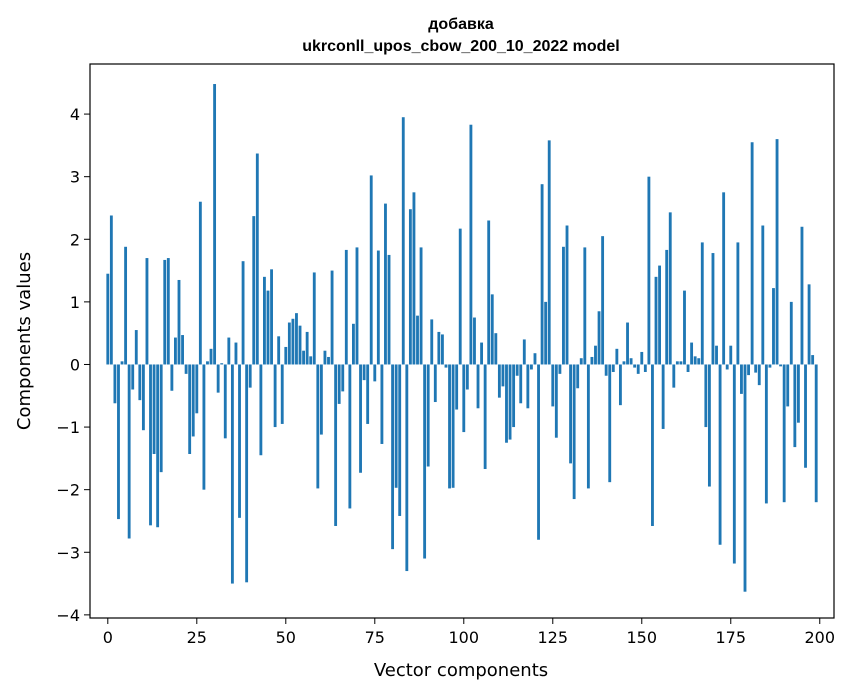 Image resolution: width=847 pixels, height=696 pixels. I want to click on x-ticks-group: 0 25 50 75 100 125 150 175 200, so click(469, 632).